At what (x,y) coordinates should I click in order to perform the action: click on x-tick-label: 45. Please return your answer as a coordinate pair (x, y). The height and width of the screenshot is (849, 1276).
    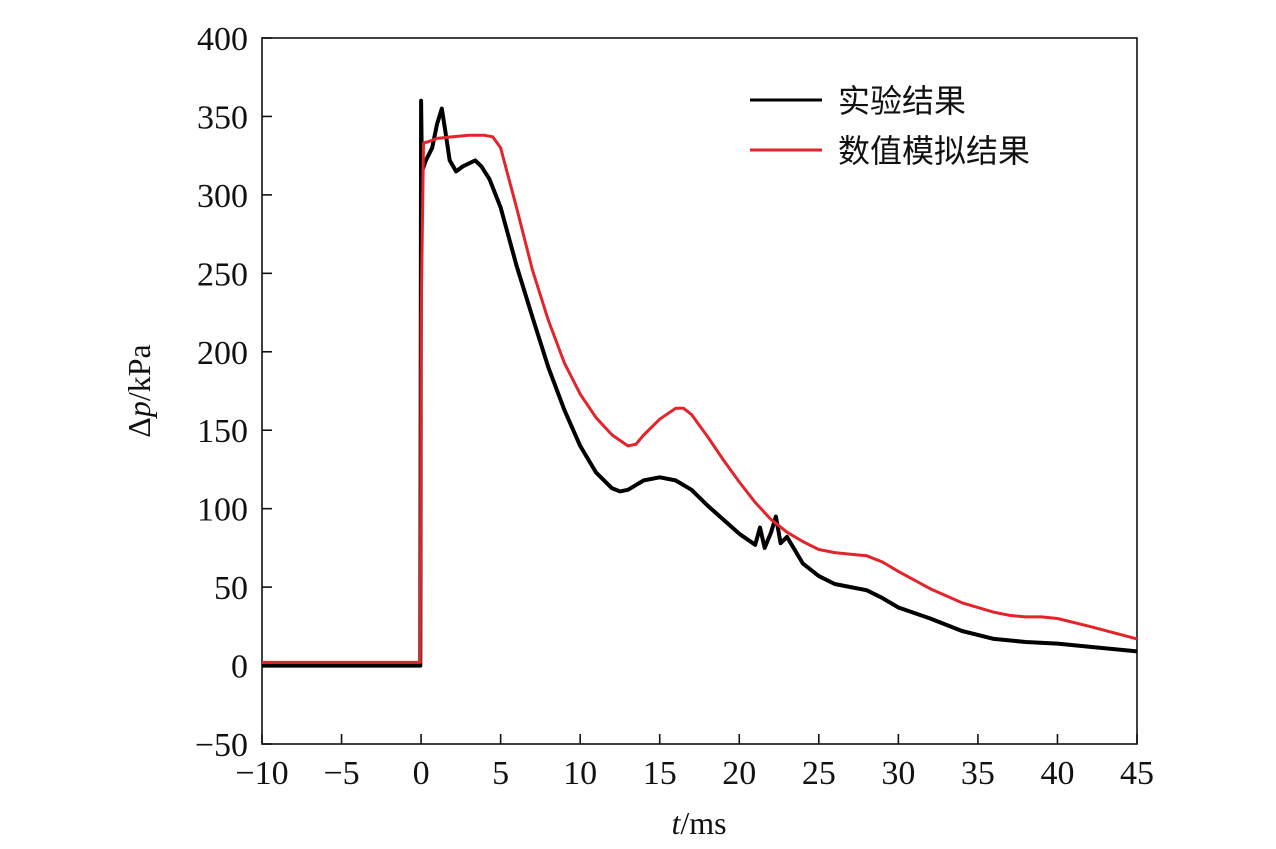
    Looking at the image, I should click on (1137, 773).